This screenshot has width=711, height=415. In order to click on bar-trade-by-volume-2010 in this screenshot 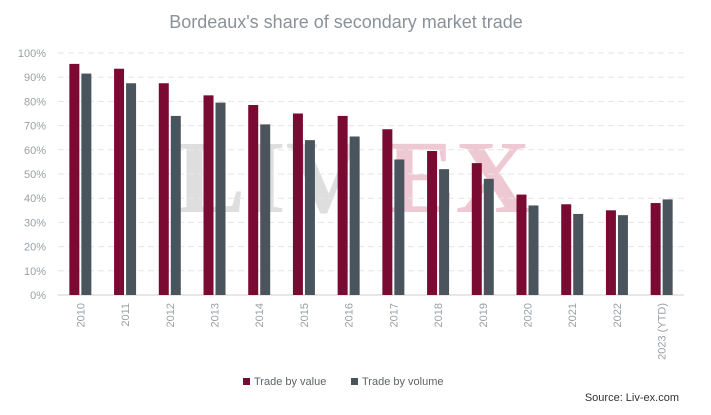, I will do `click(86, 184)`.